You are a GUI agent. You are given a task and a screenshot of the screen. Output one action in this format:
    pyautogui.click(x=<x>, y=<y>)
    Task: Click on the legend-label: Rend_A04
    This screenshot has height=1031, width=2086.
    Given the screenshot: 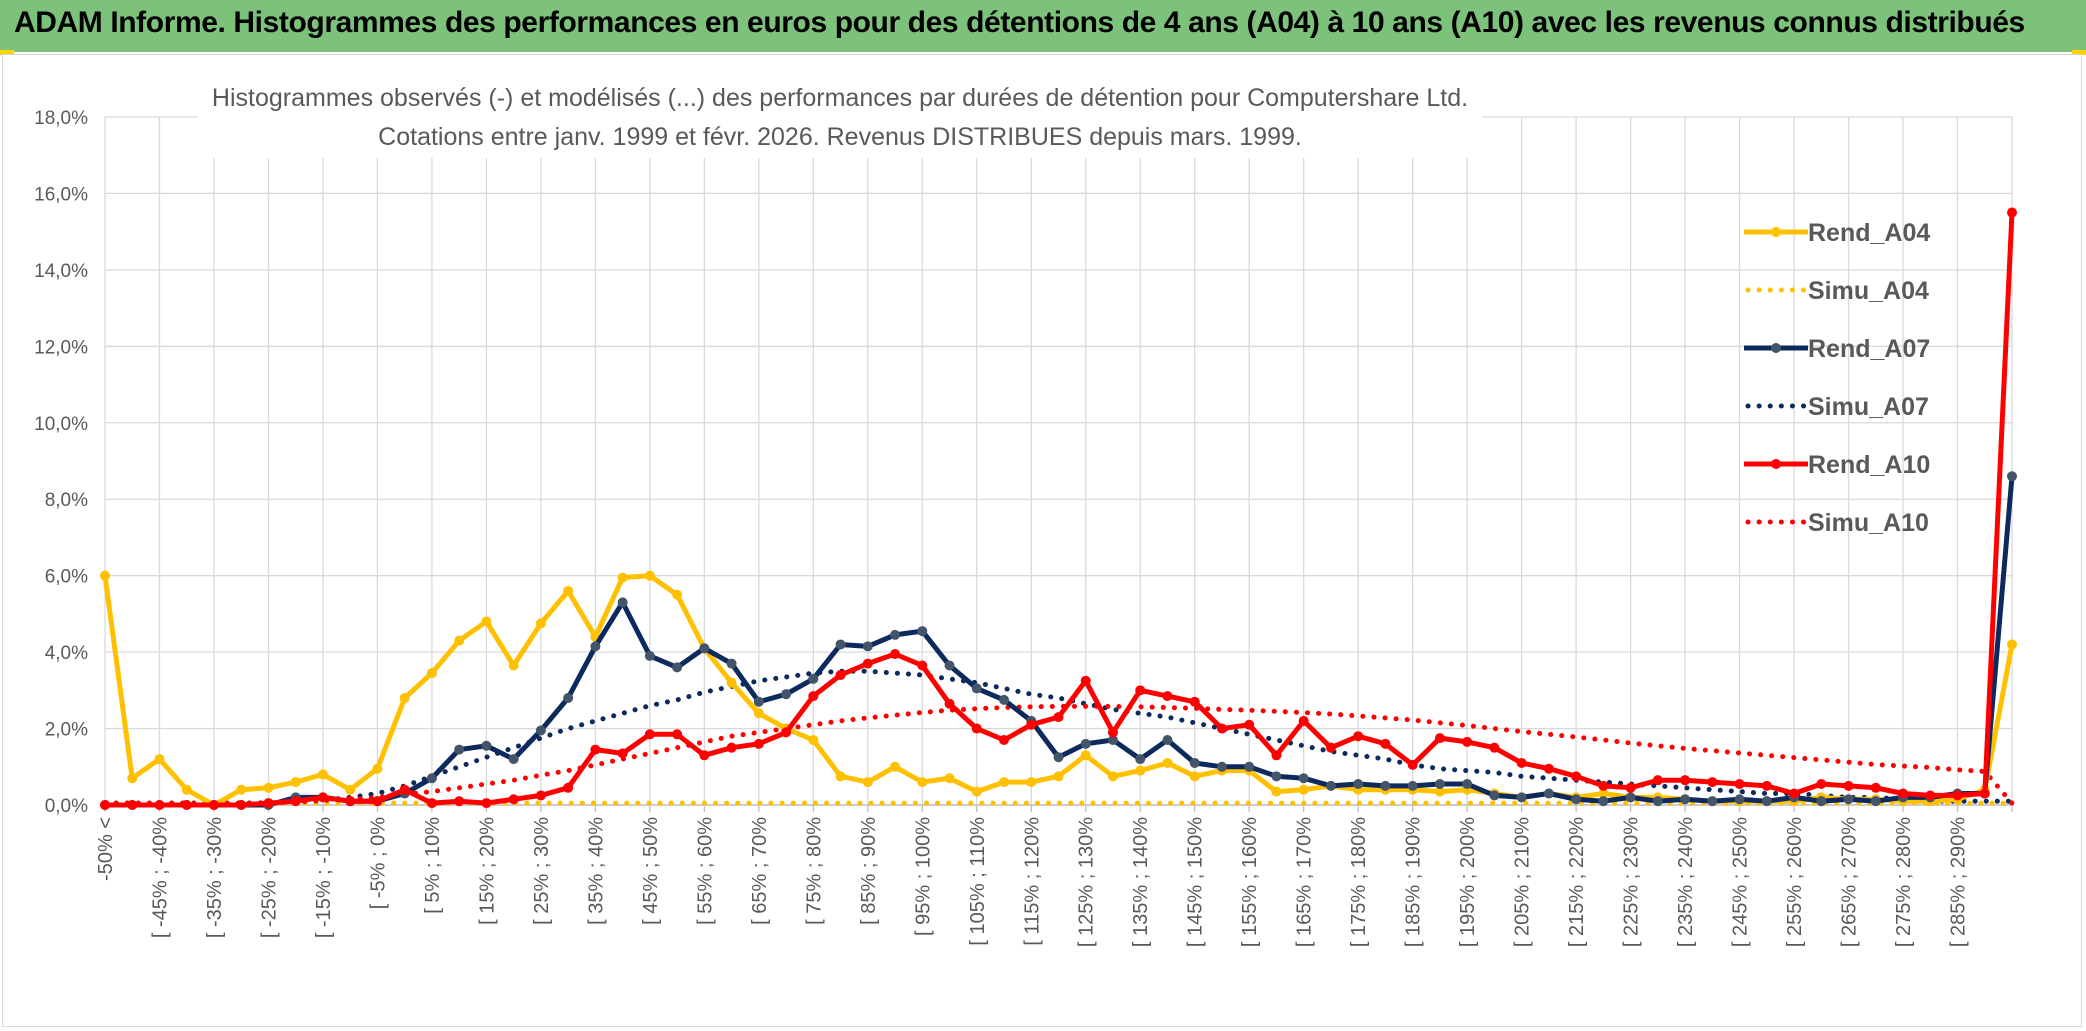 What is the action you would take?
    pyautogui.click(x=1869, y=233)
    